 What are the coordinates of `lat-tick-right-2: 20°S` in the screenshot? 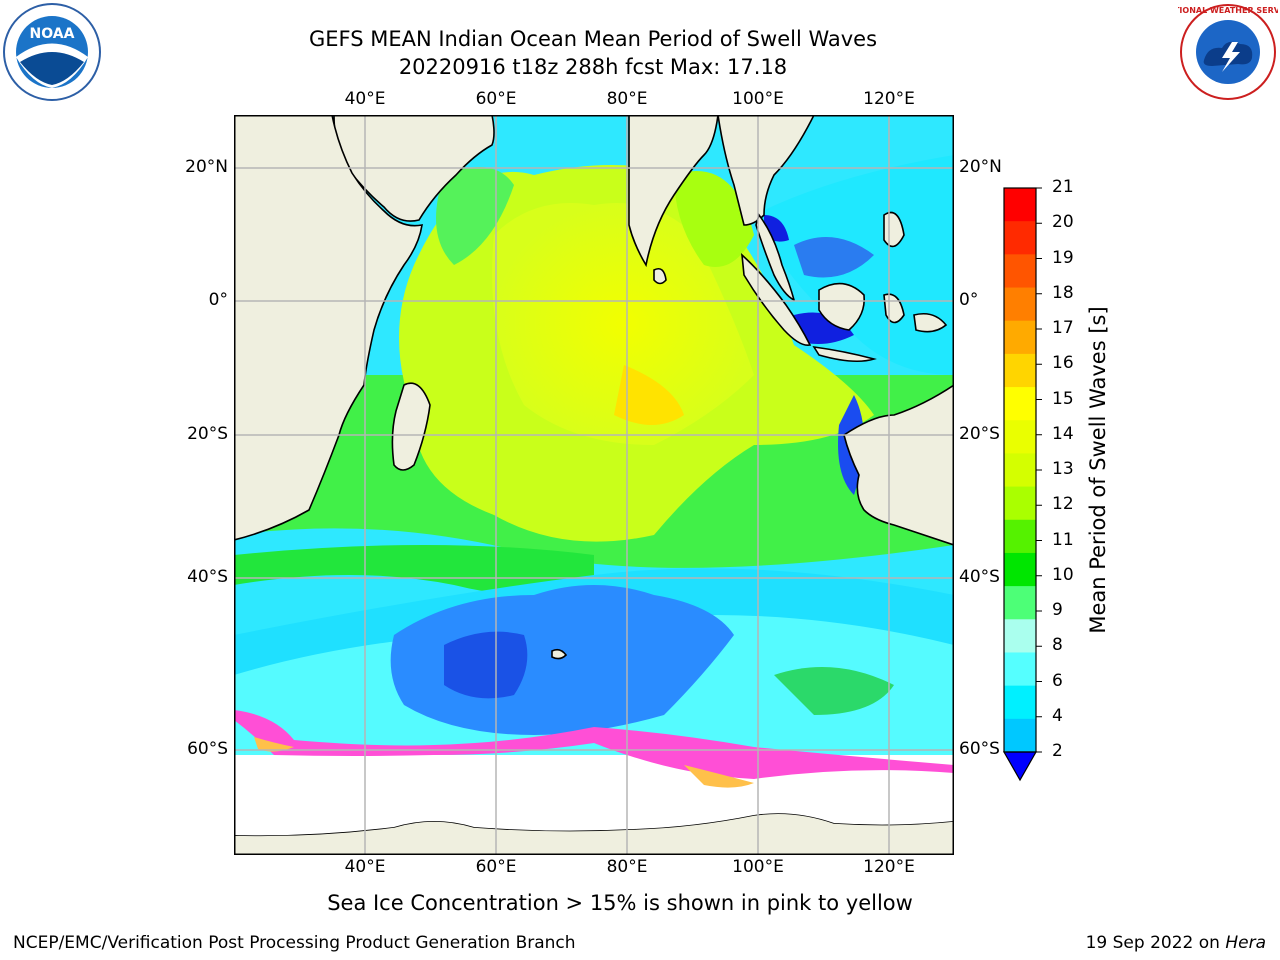 It's located at (979, 434).